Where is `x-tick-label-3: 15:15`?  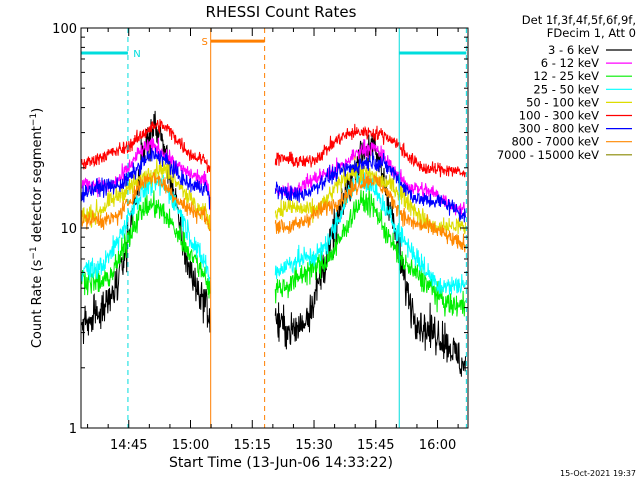
x-tick-label-3: 15:15 is located at coordinates (252, 445).